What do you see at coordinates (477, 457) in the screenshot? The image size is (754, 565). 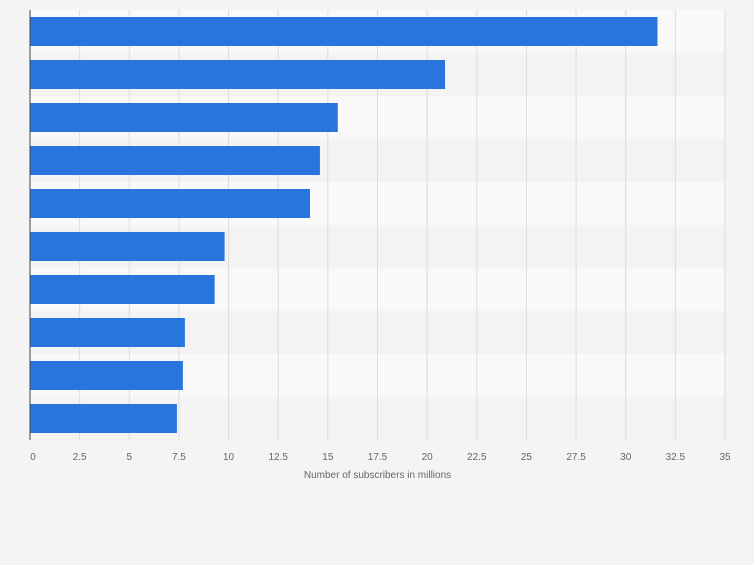 I see `x-tick-label: 22.5` at bounding box center [477, 457].